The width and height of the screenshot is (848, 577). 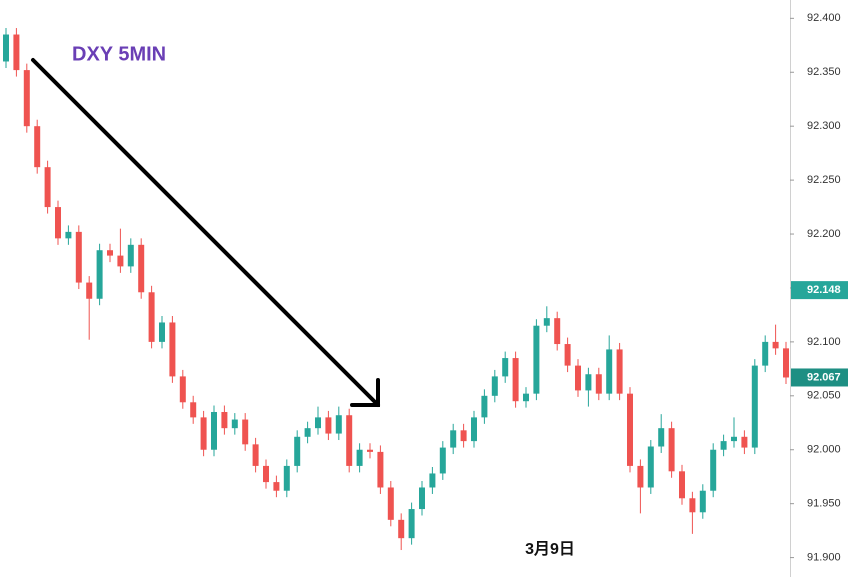 I want to click on y-tick-label: 92.300, so click(x=824, y=126).